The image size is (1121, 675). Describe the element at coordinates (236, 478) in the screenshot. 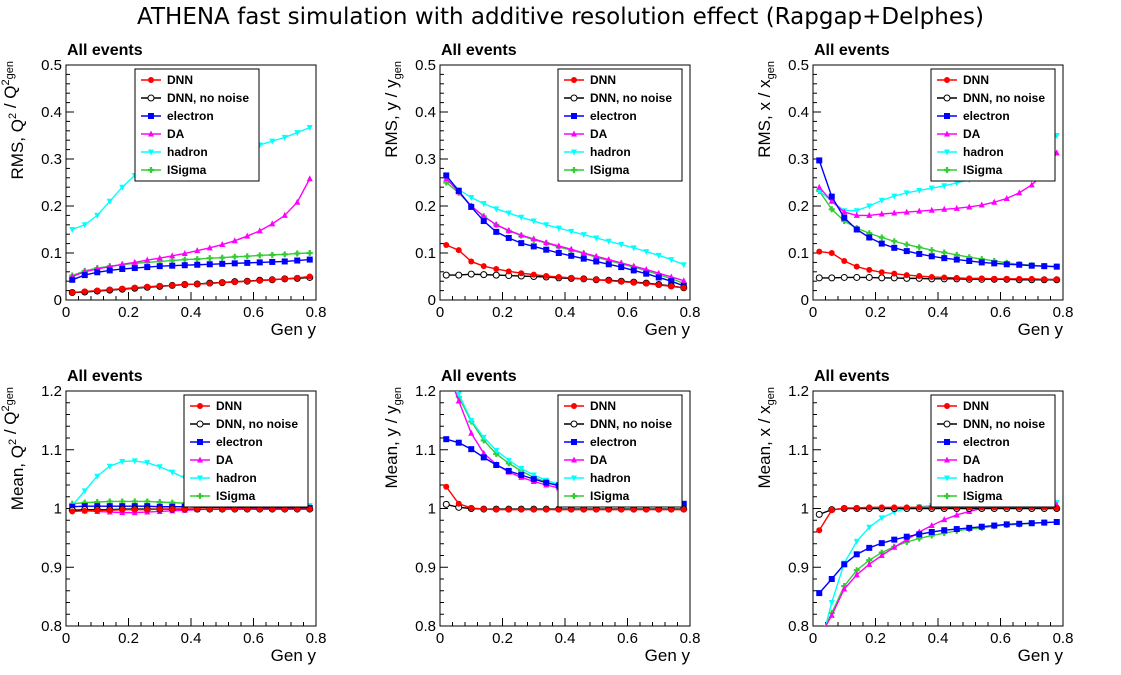

I see `legend-label: hadron` at that location.